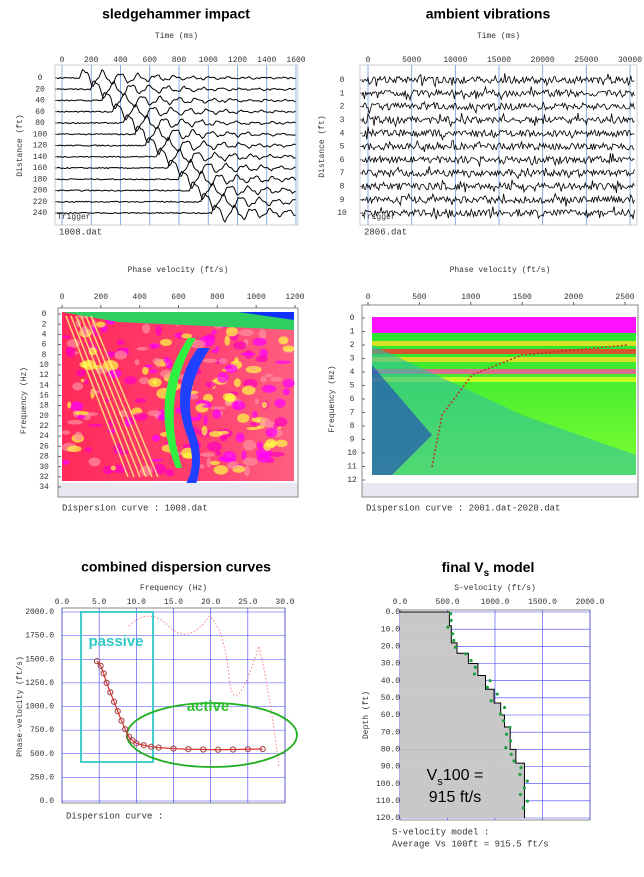 This screenshot has width=644, height=877. What do you see at coordinates (44, 446) in the screenshot?
I see `y-tick-label: 26` at bounding box center [44, 446].